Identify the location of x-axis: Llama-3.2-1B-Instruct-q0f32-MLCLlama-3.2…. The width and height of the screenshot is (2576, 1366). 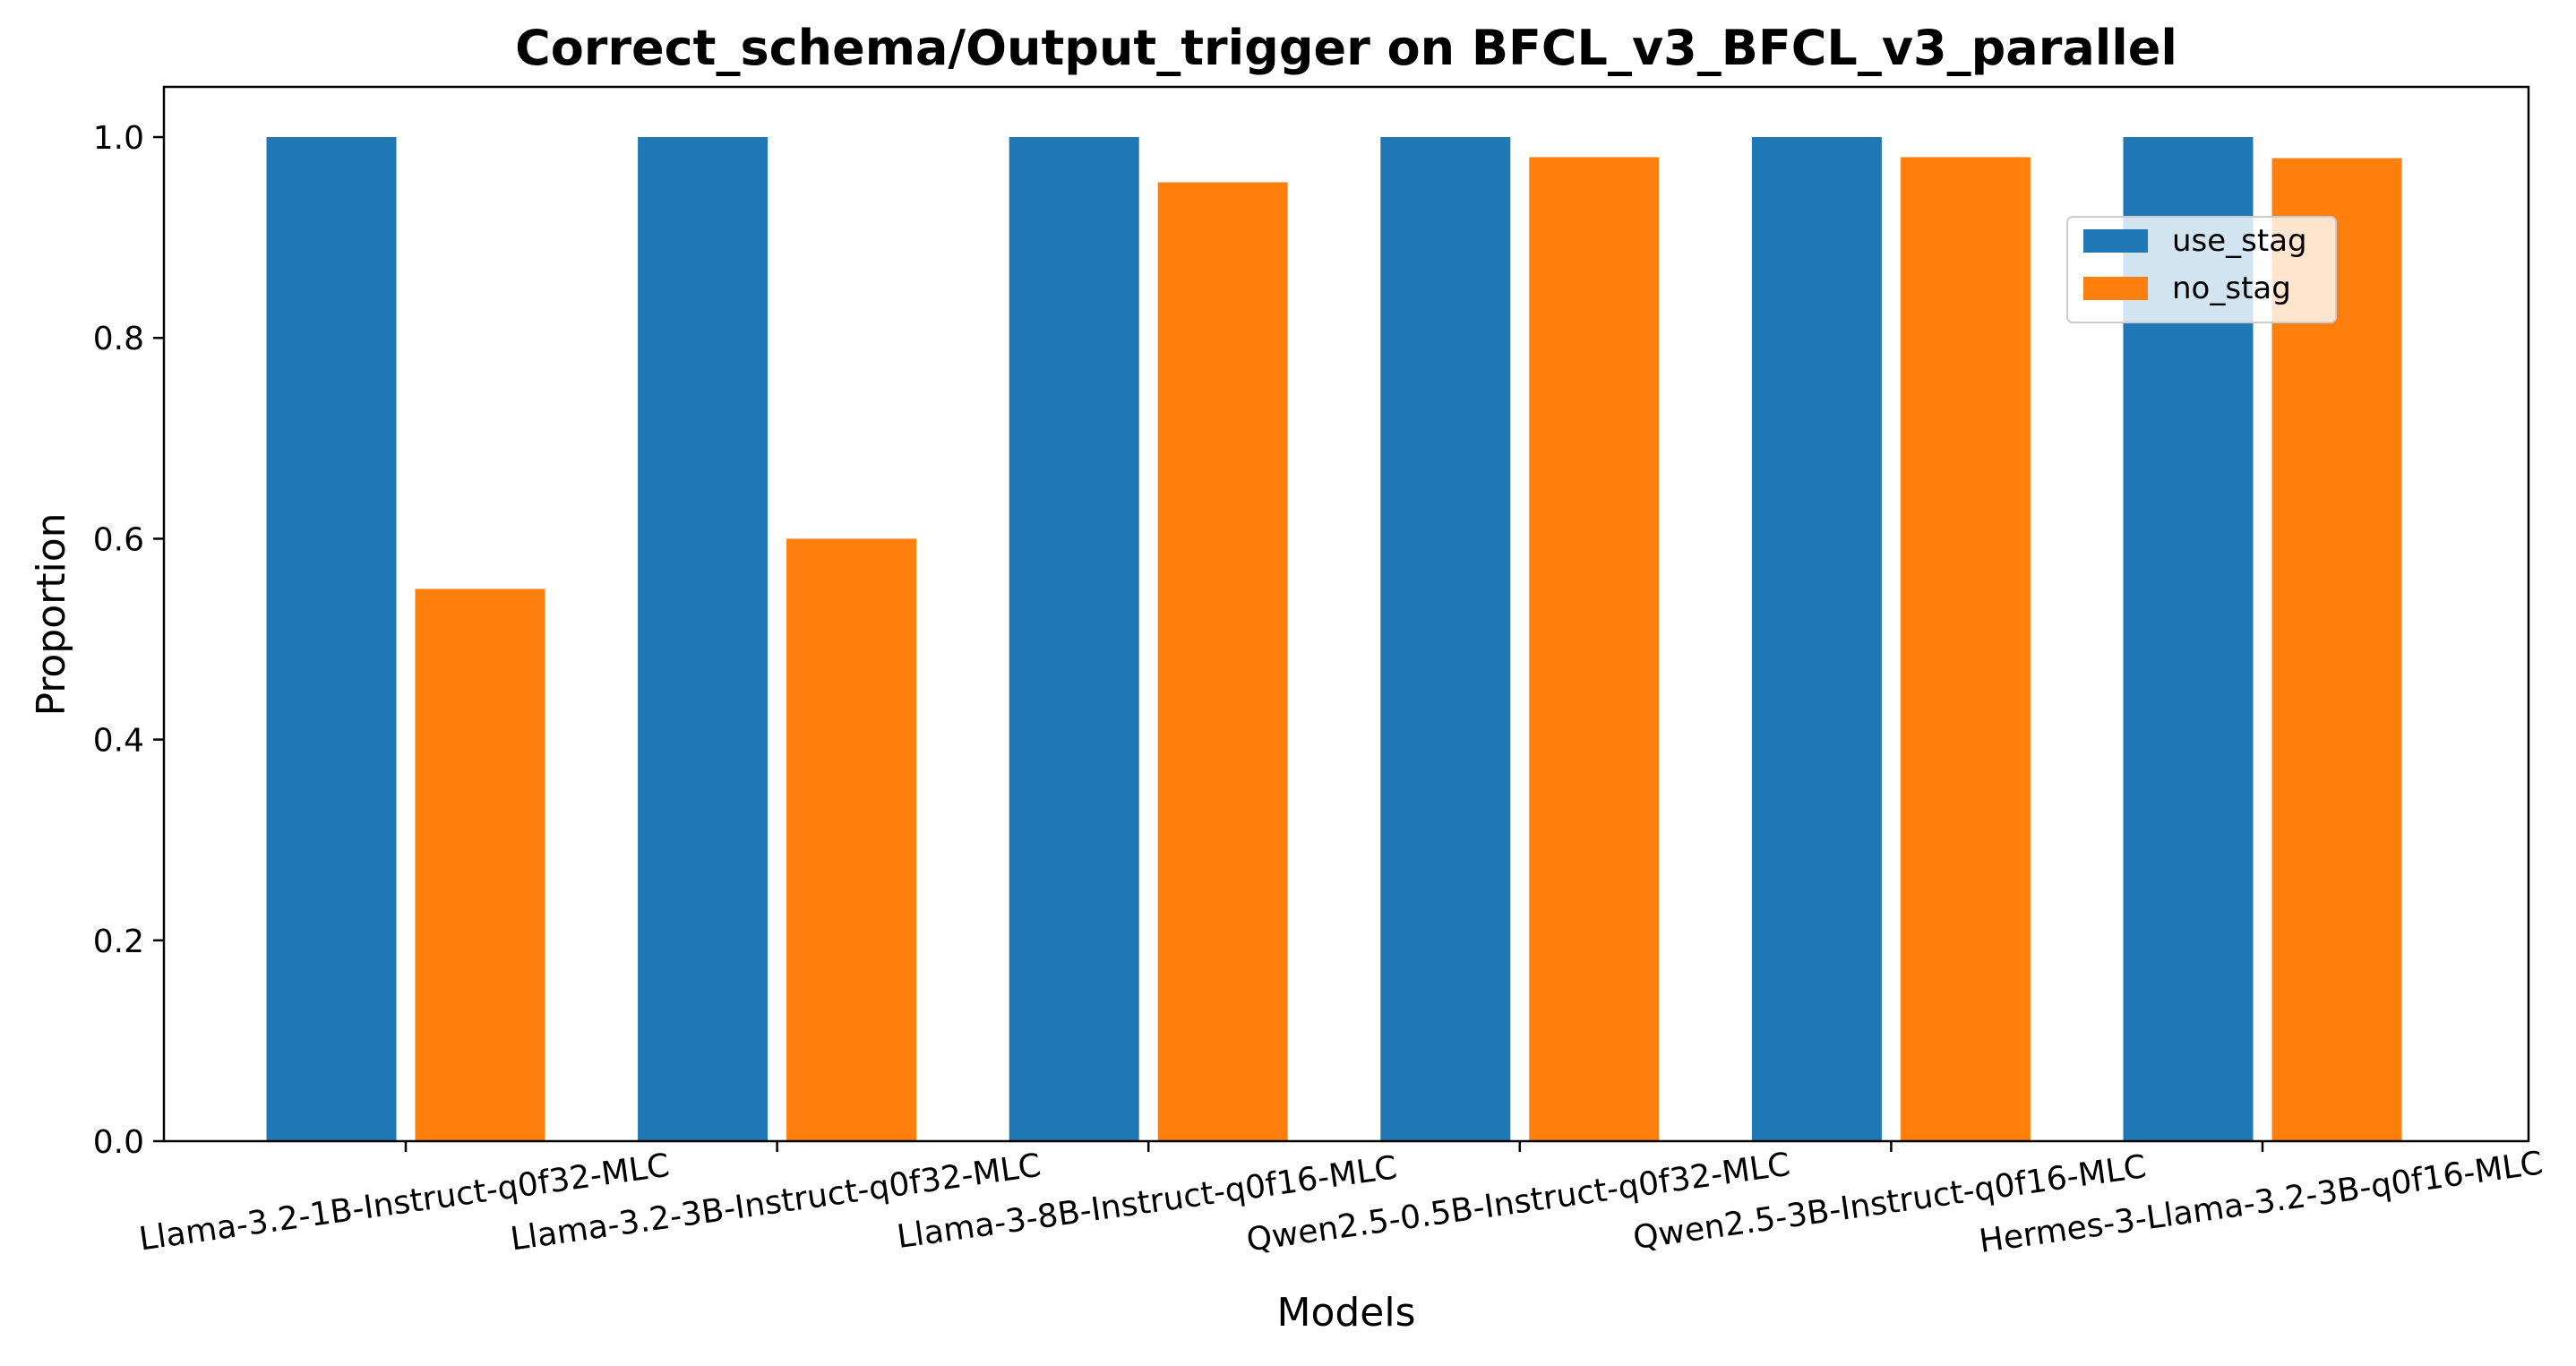
(1341, 1200).